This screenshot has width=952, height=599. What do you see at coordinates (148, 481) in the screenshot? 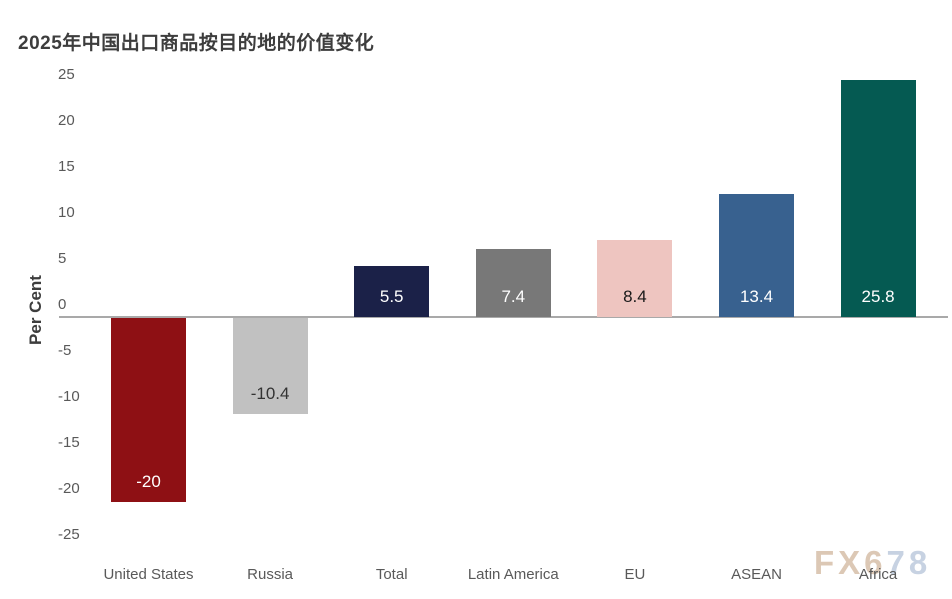
I see `bar-value-label: -20` at bounding box center [148, 481].